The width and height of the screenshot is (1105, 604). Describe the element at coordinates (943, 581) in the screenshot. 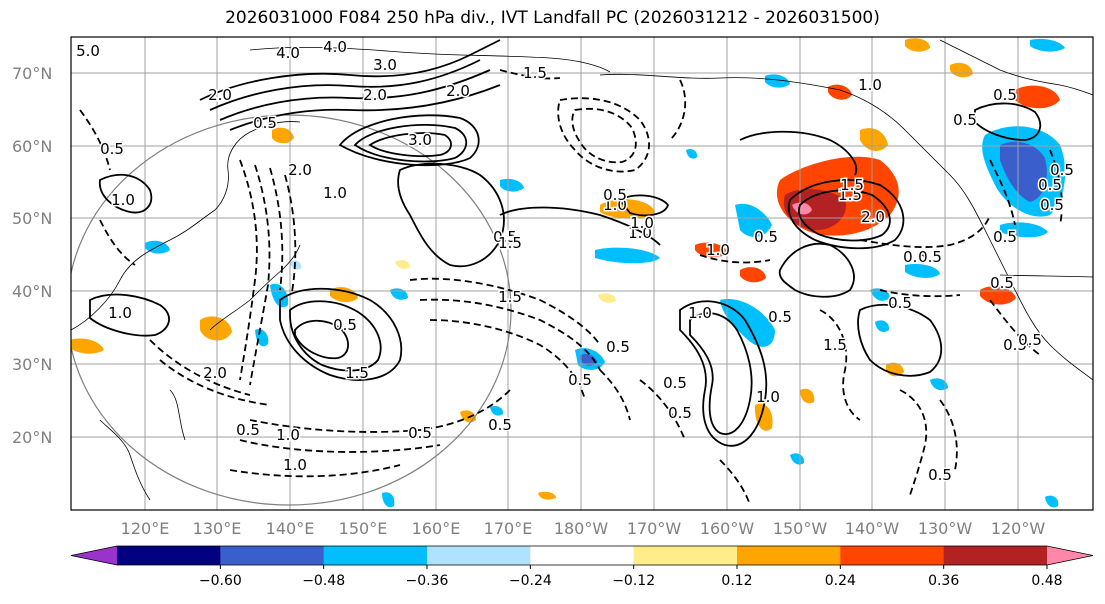

I see `colorbar-tick-label: 0.36` at that location.